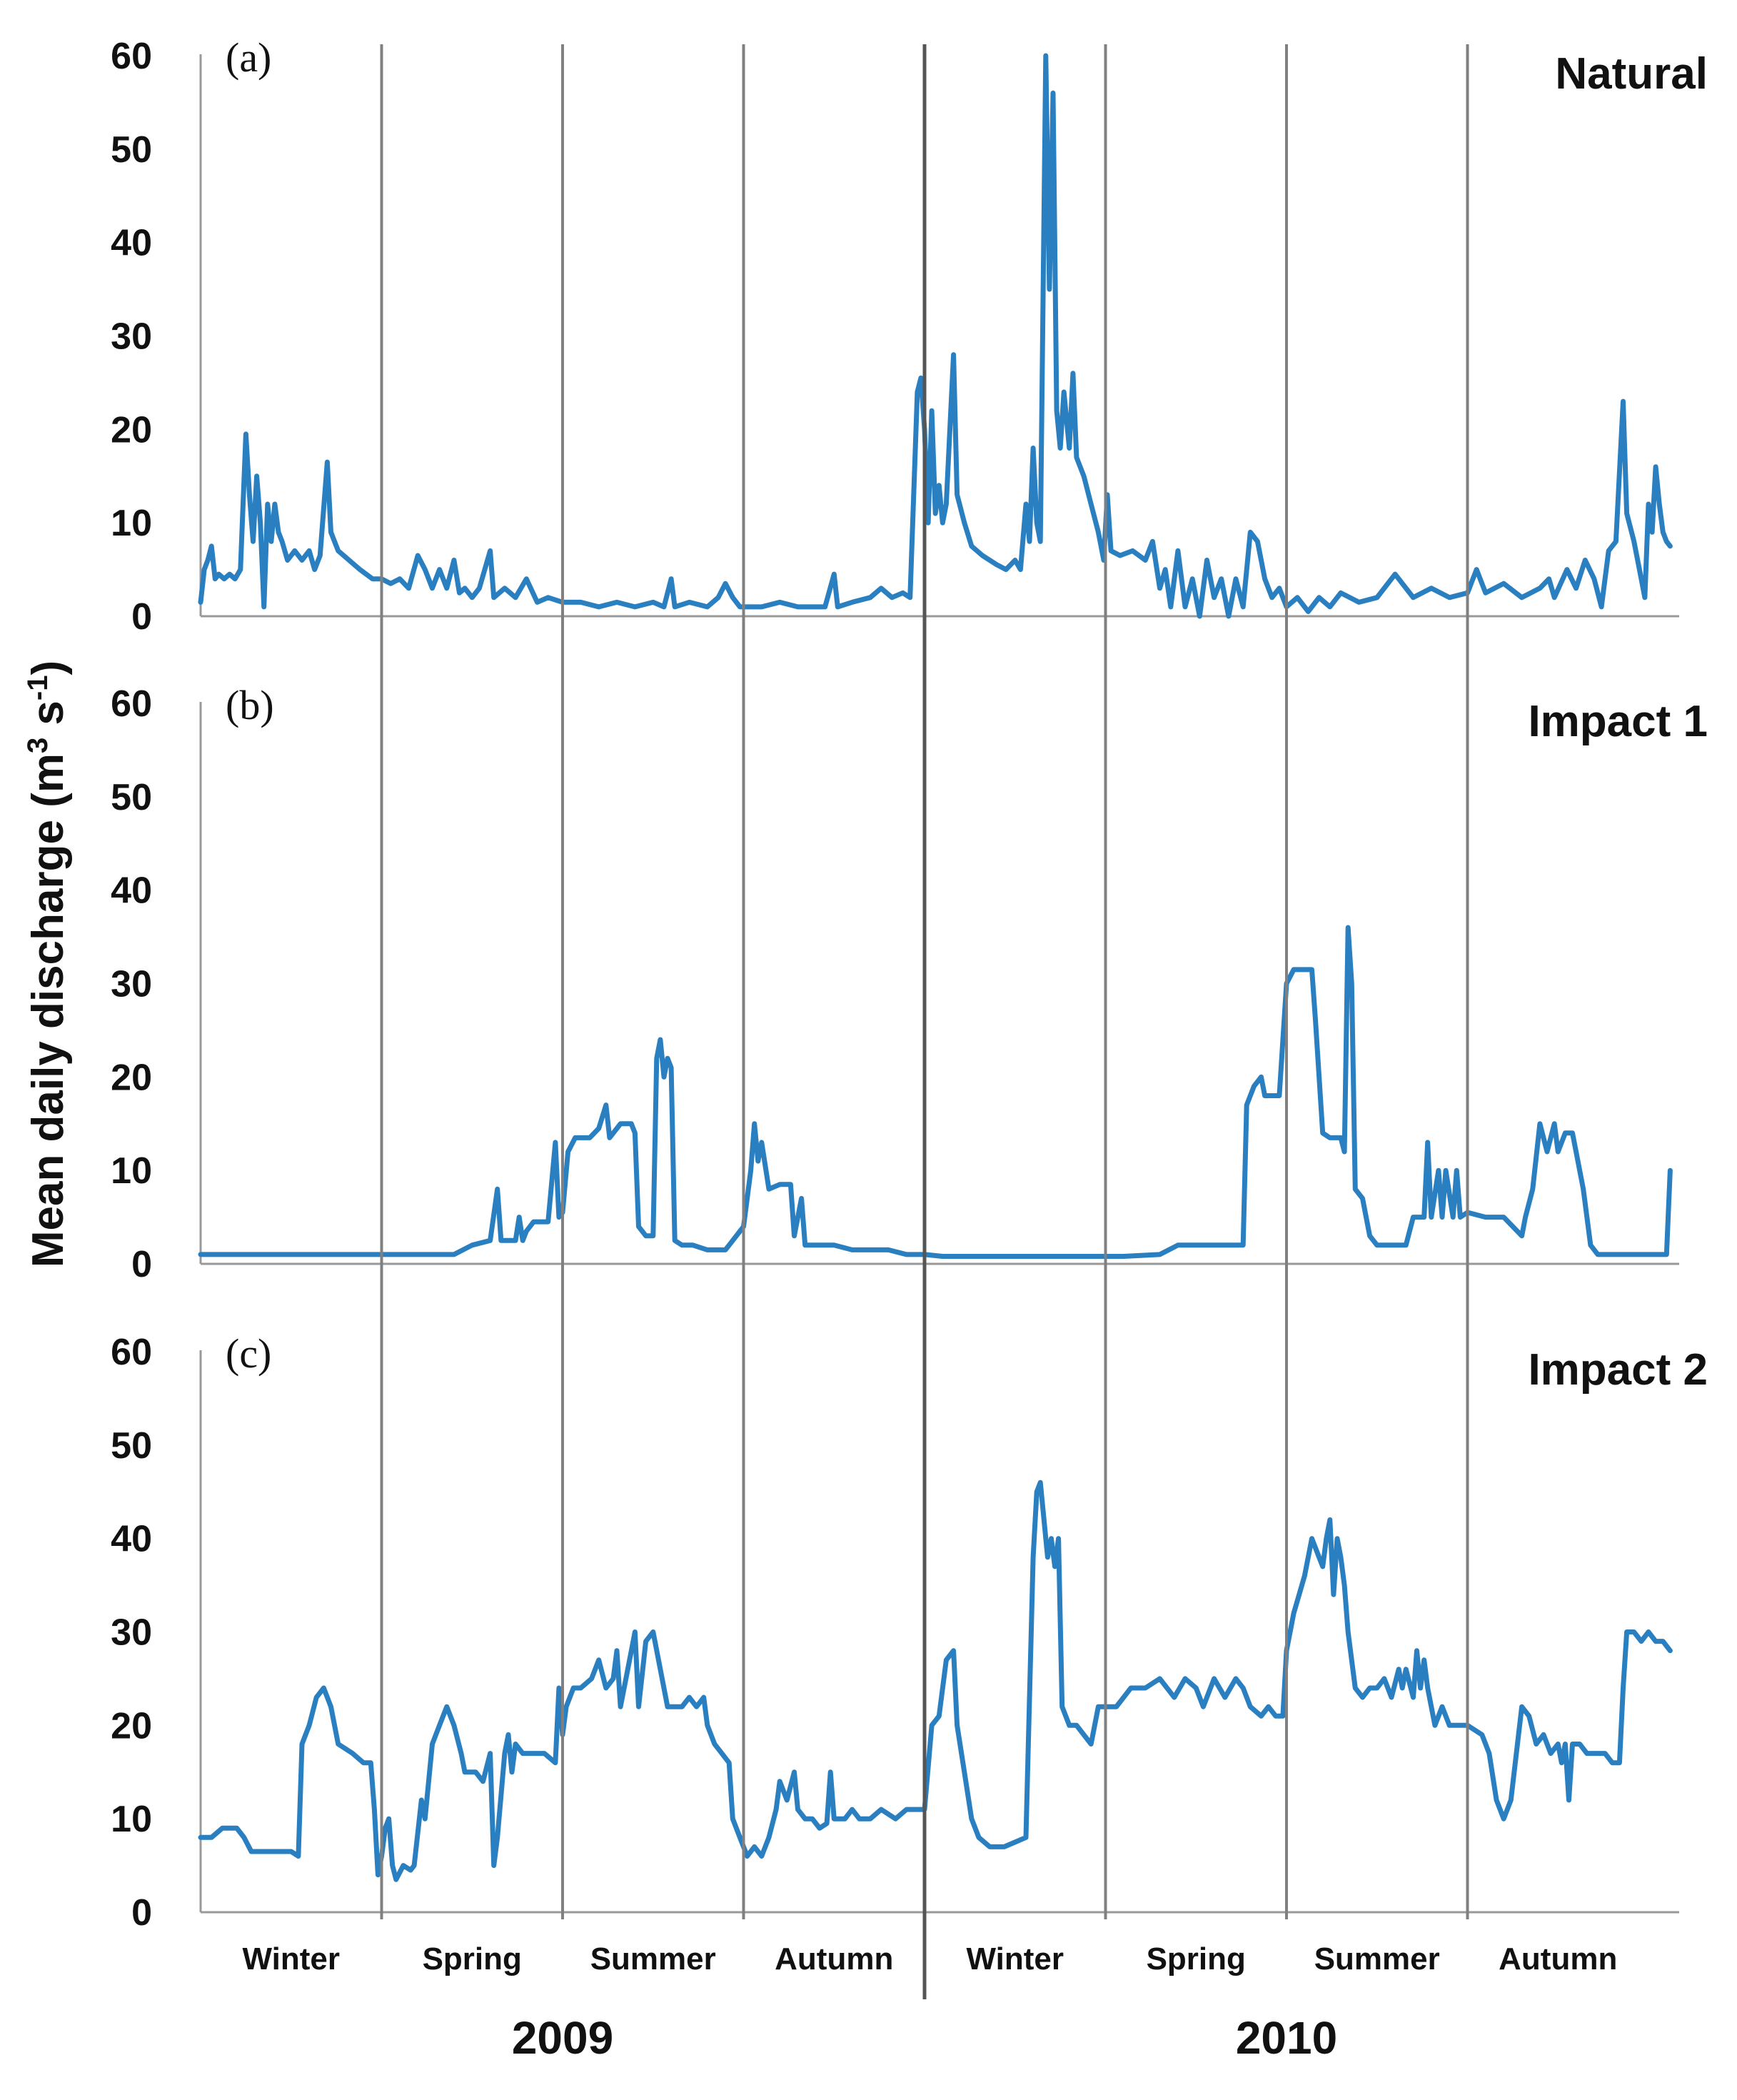  Describe the element at coordinates (1618, 721) in the screenshot. I see `panel-name: Impact 1` at that location.